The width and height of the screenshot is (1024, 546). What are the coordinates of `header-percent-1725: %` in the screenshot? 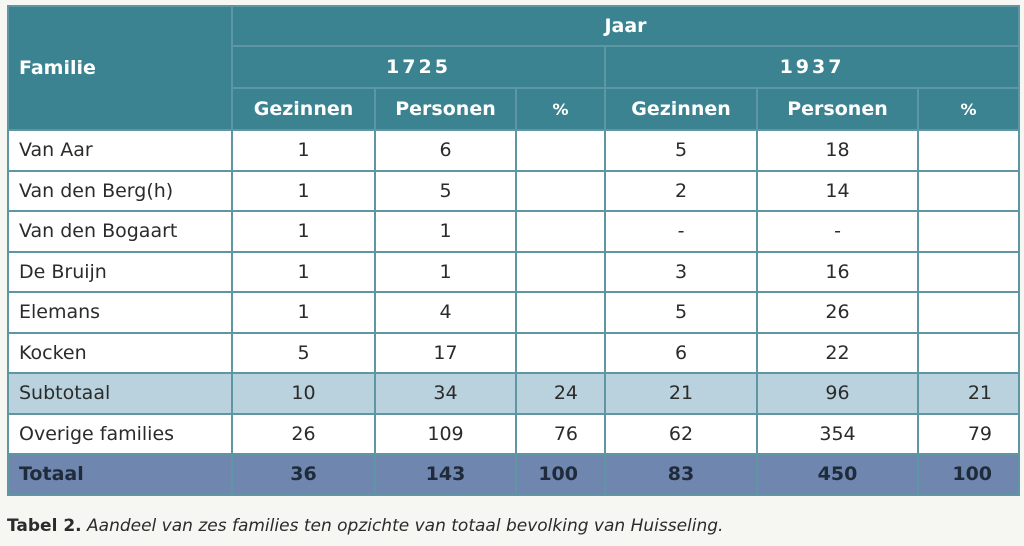 It's located at (560, 109).